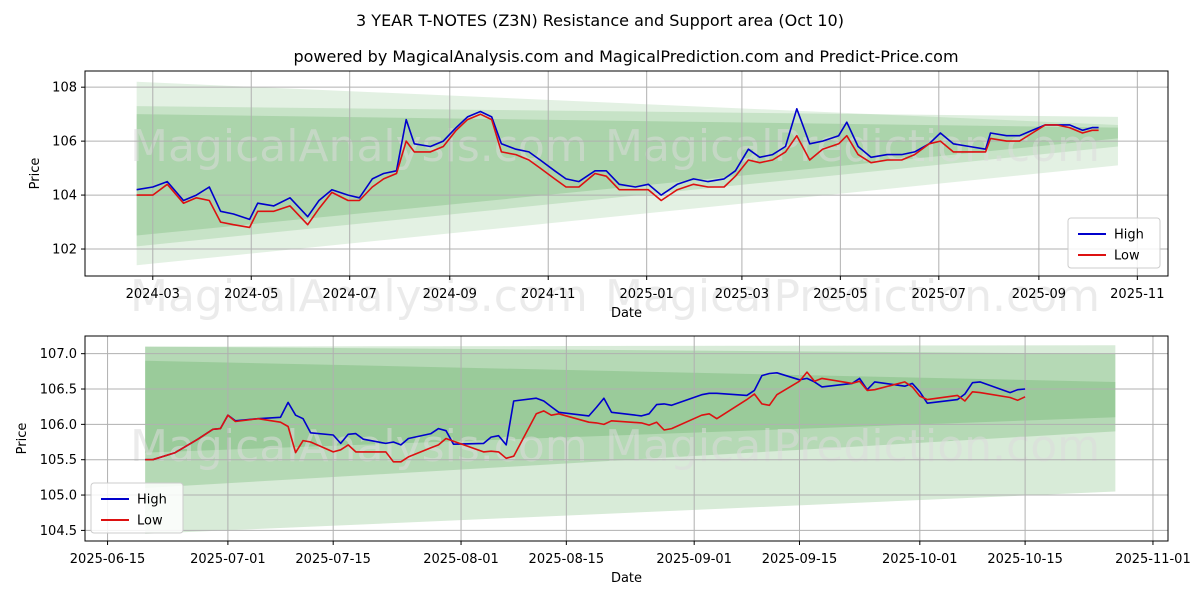 This screenshot has height=604, width=1200. What do you see at coordinates (350, 294) in the screenshot?
I see `panel1-x-tick-label-2: 2024-07` at bounding box center [350, 294].